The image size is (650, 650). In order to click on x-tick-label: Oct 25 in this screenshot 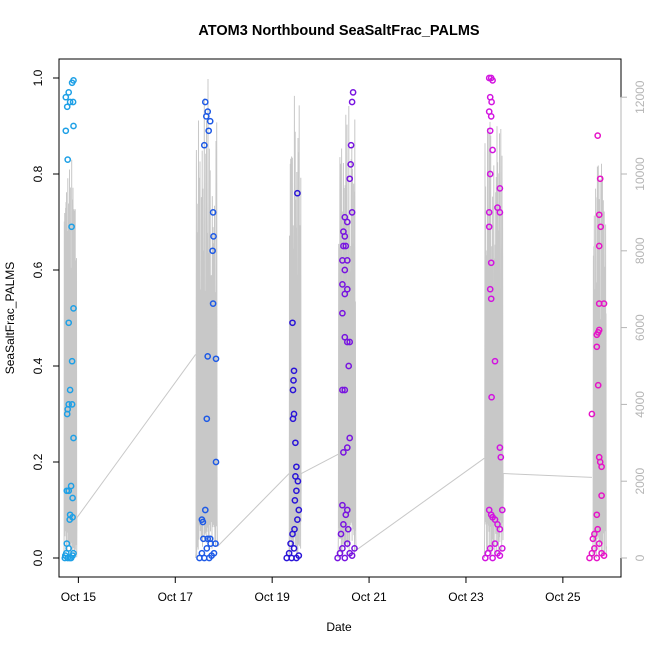, I will do `click(563, 597)`.